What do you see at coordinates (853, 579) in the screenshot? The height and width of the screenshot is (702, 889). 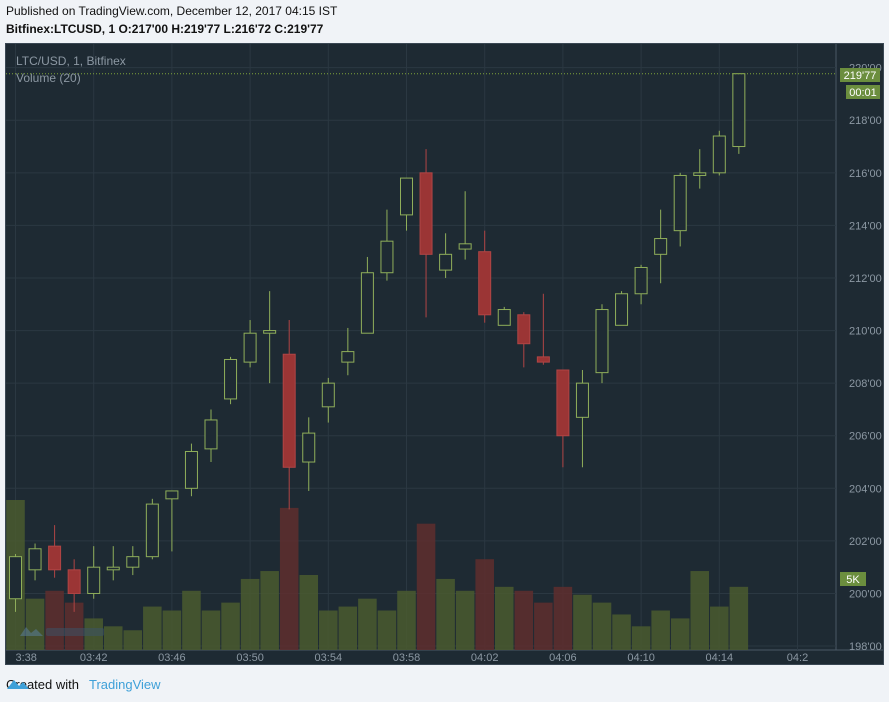 I see `volume-scale-badge: 5K` at bounding box center [853, 579].